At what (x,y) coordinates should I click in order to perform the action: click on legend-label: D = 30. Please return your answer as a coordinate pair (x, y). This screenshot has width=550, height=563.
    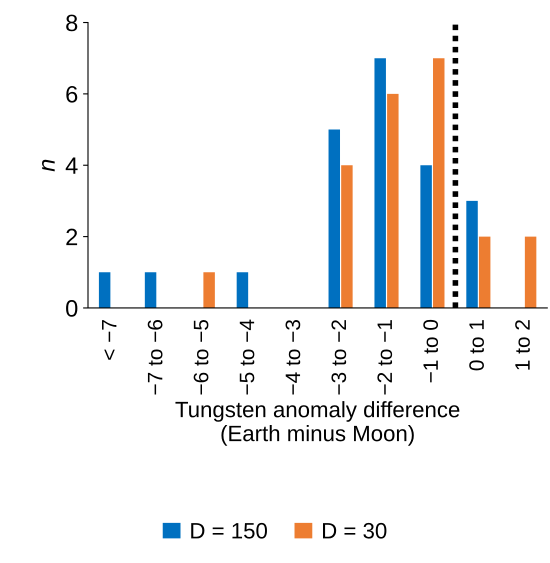
    Looking at the image, I should click on (354, 530).